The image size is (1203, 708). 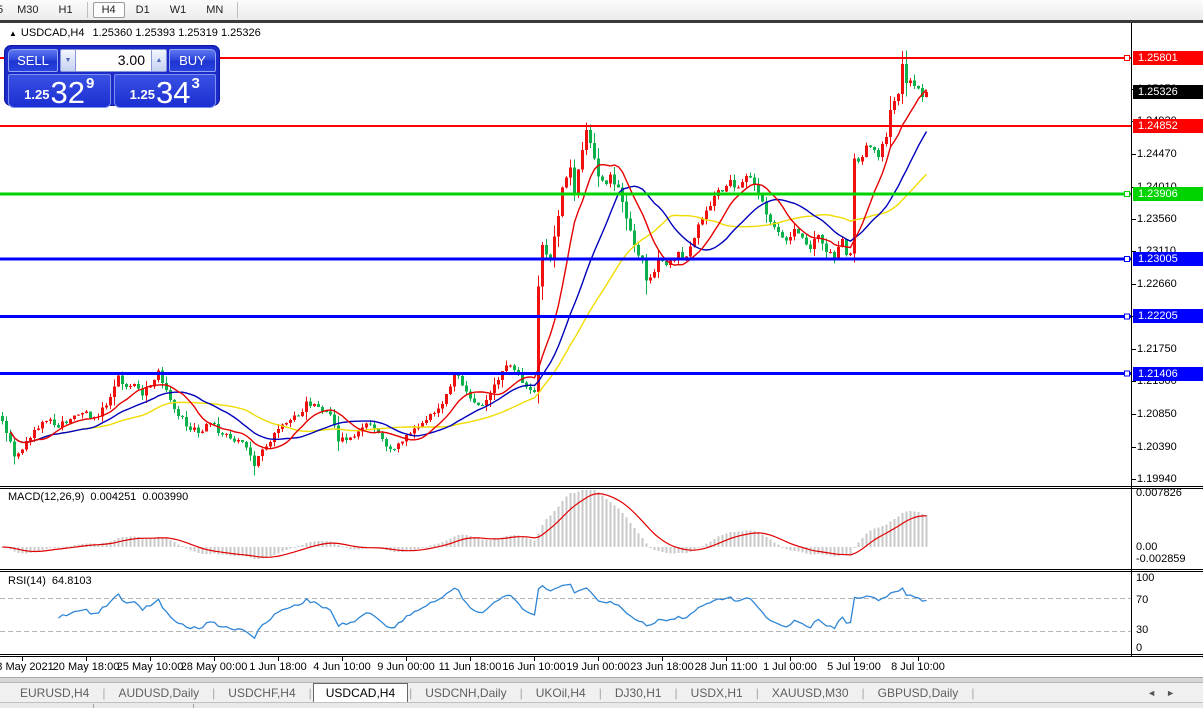 What do you see at coordinates (601, 705) in the screenshot?
I see `statusbar-strip` at bounding box center [601, 705].